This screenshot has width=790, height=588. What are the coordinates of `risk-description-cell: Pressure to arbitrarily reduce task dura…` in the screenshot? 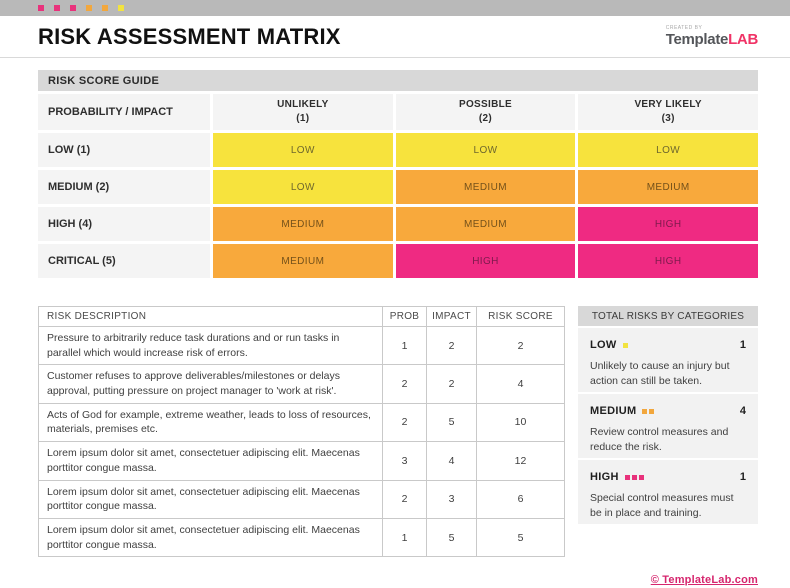 It's located at (210, 345).